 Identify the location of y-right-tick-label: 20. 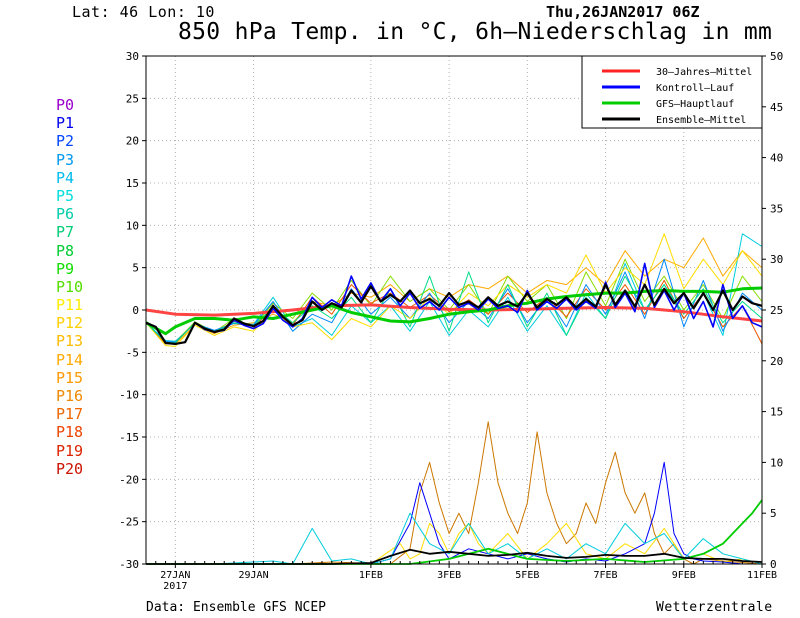
(776, 361).